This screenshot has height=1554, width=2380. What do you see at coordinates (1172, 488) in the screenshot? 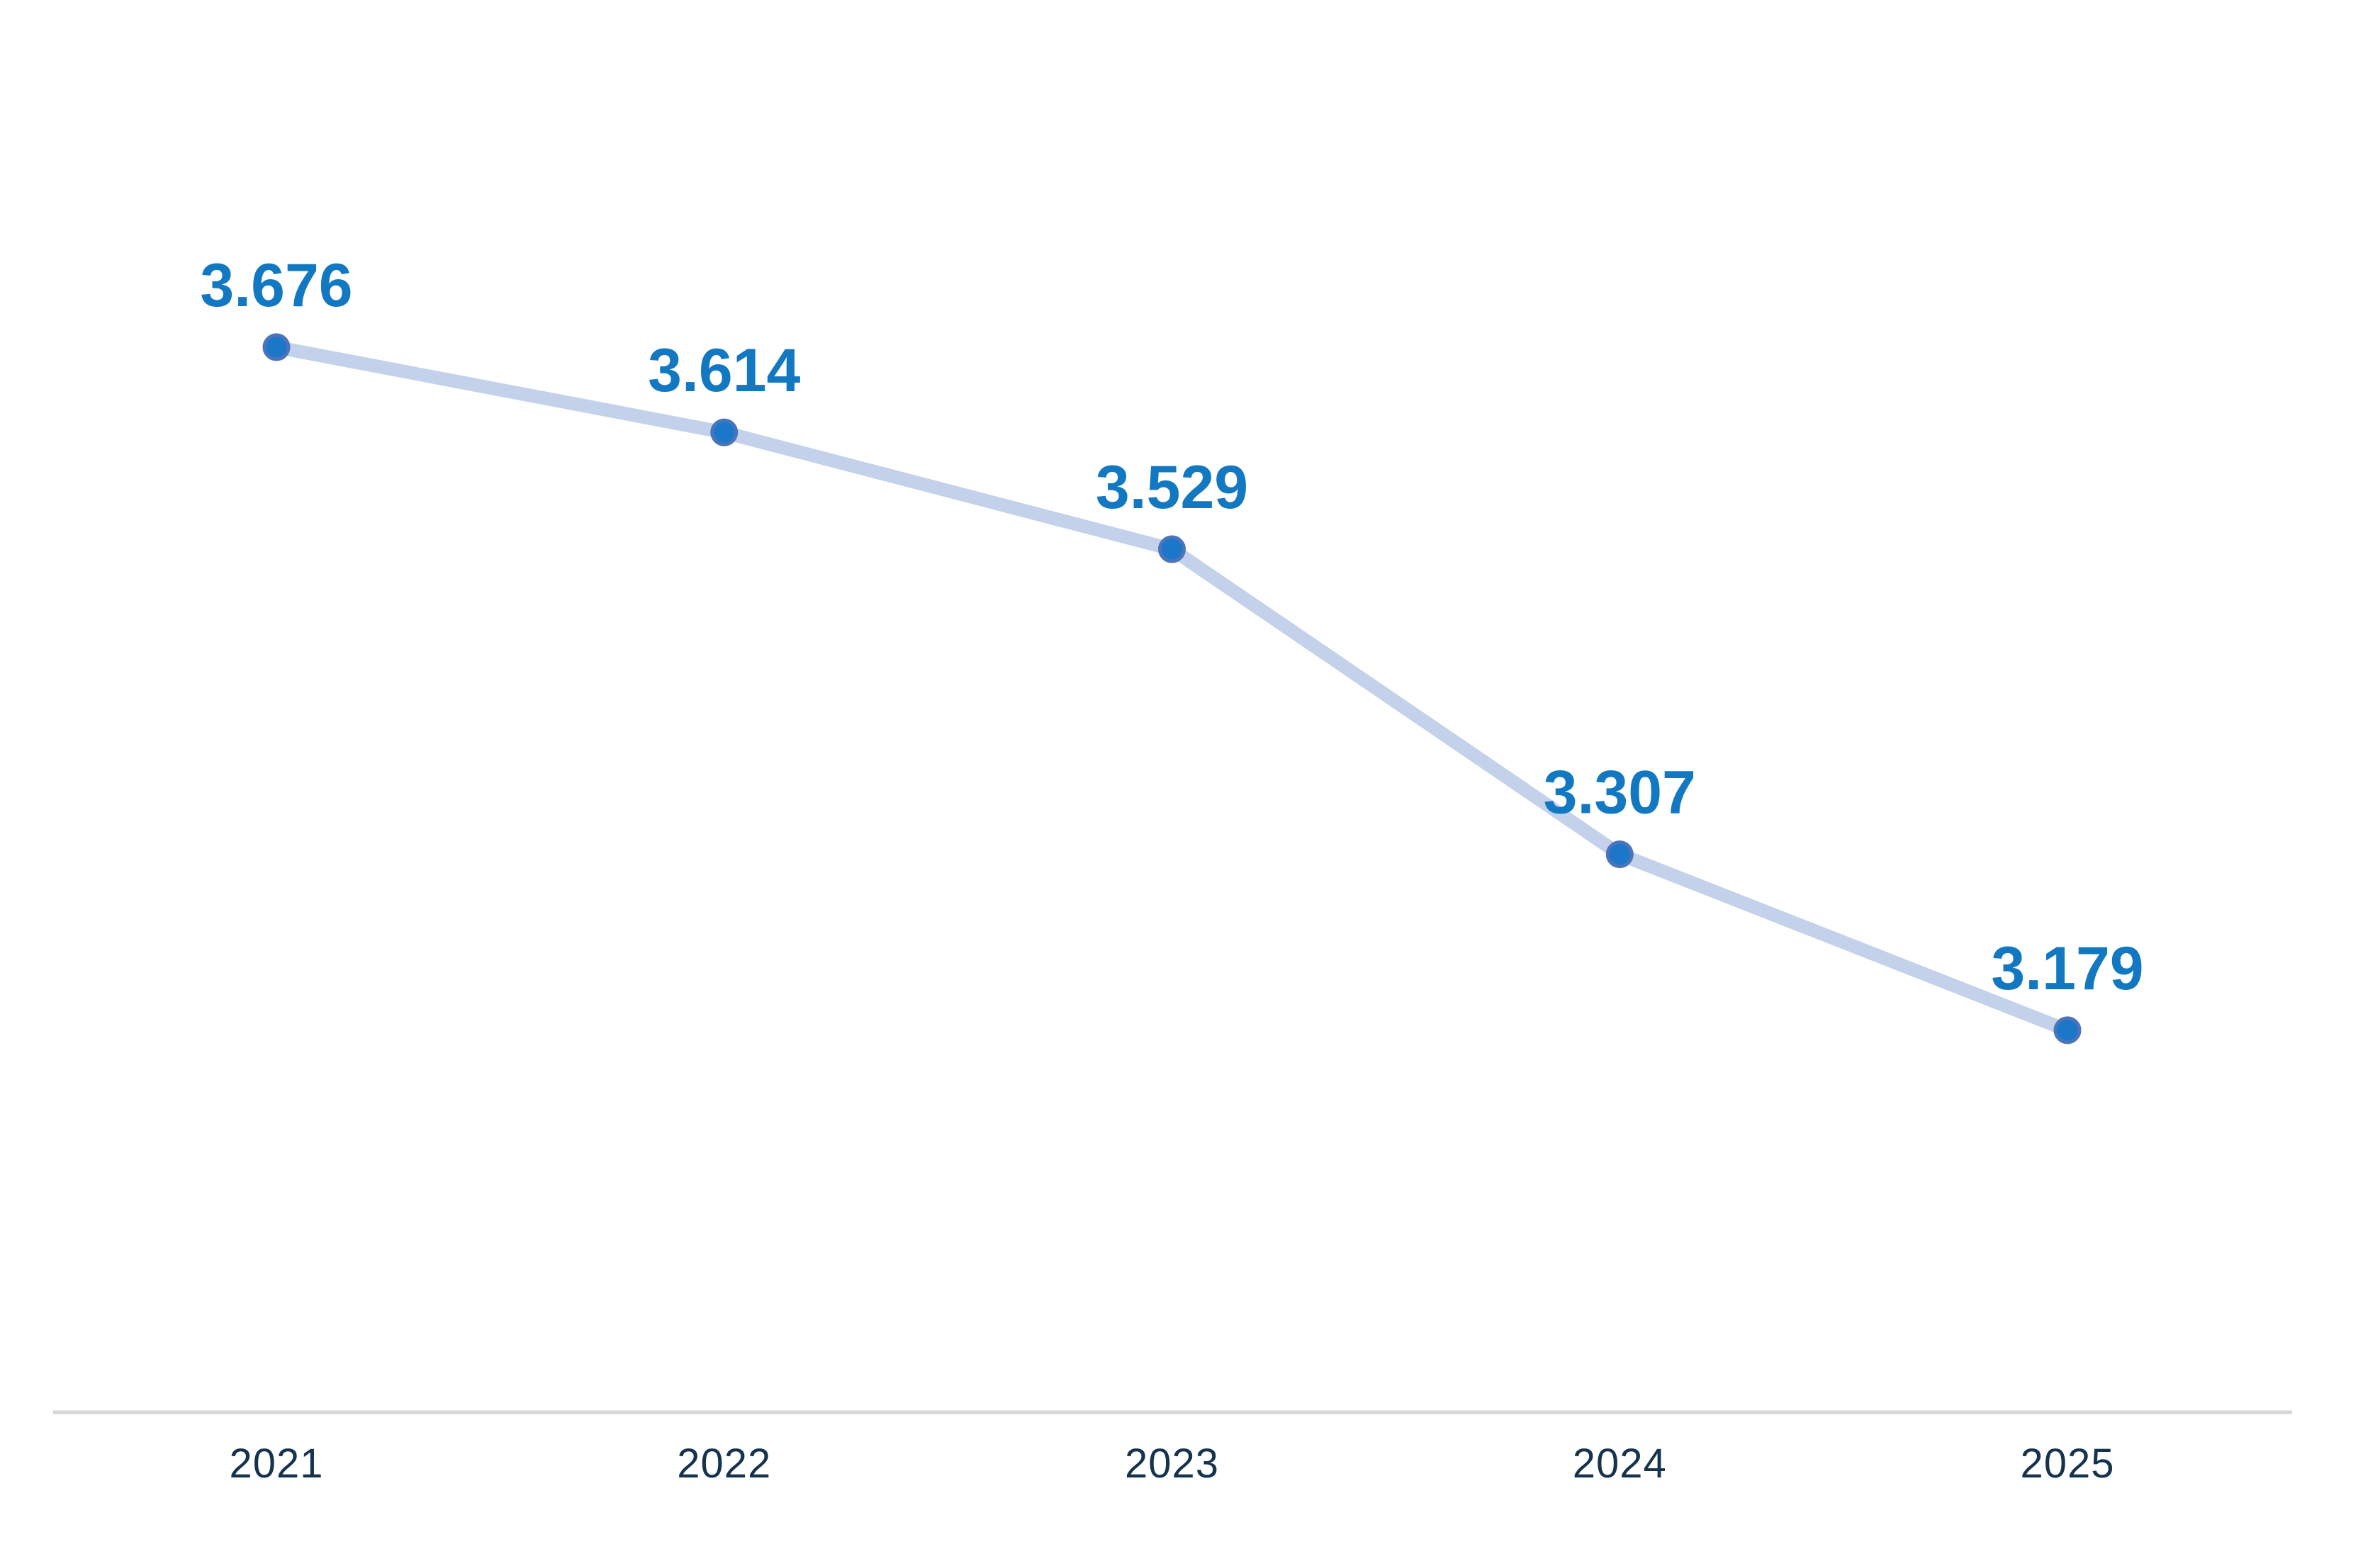
I see `data-point-value-label: 3.529` at bounding box center [1172, 488].